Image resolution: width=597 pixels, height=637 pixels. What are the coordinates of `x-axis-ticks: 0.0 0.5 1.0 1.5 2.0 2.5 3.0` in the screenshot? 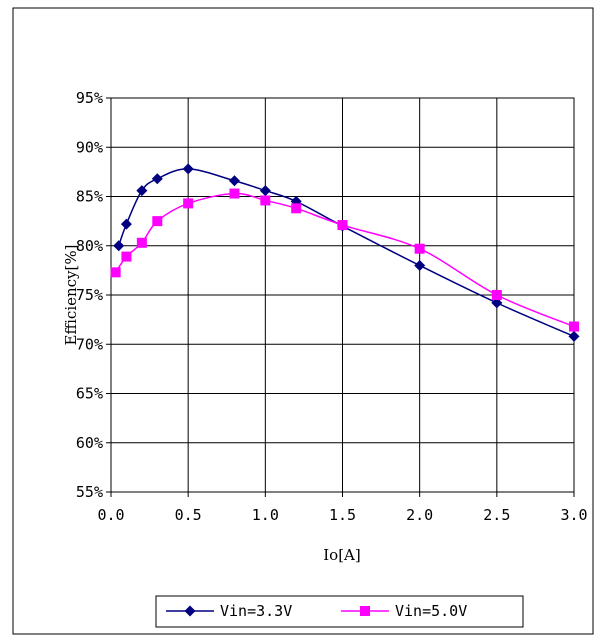 It's located at (342, 508).